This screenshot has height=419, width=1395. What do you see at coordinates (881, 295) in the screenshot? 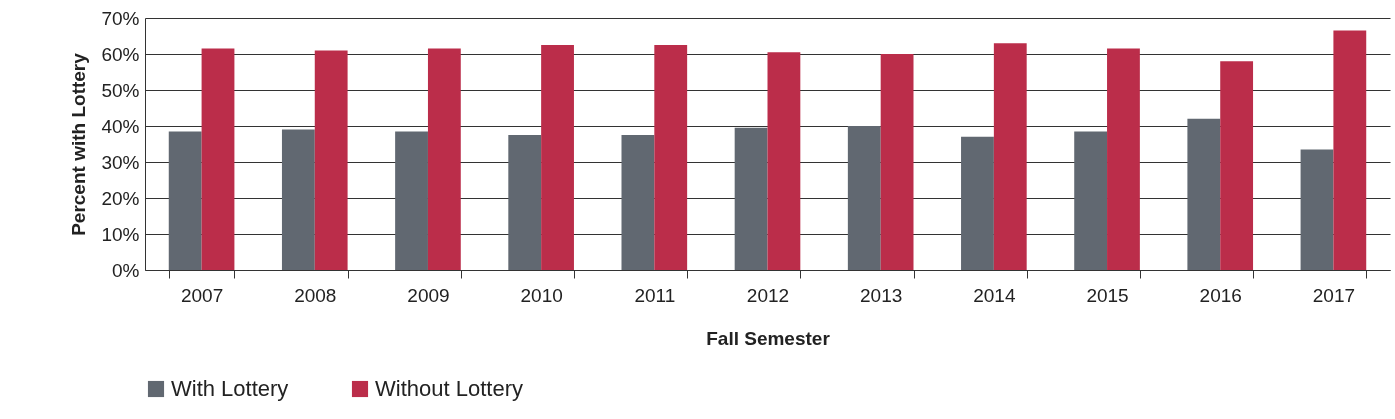
I see `x-tick-label: 2013` at bounding box center [881, 295].